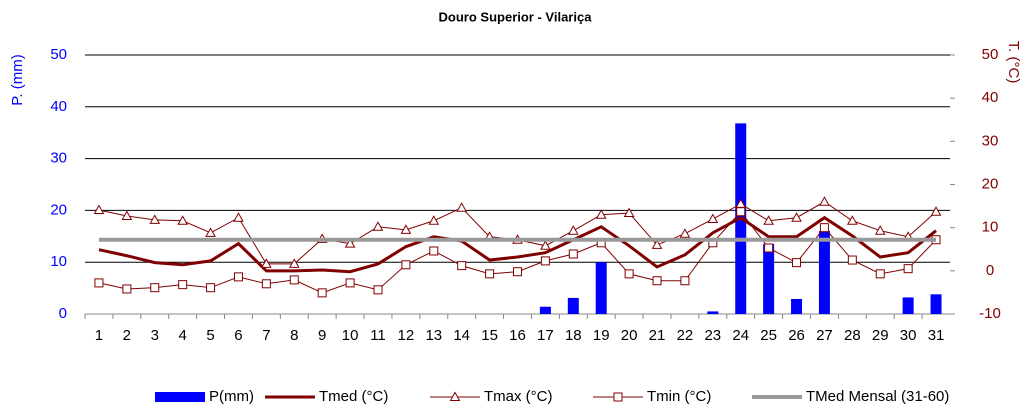 The width and height of the screenshot is (1031, 407). What do you see at coordinates (231, 396) in the screenshot?
I see `legend-label: P(mm)` at bounding box center [231, 396].